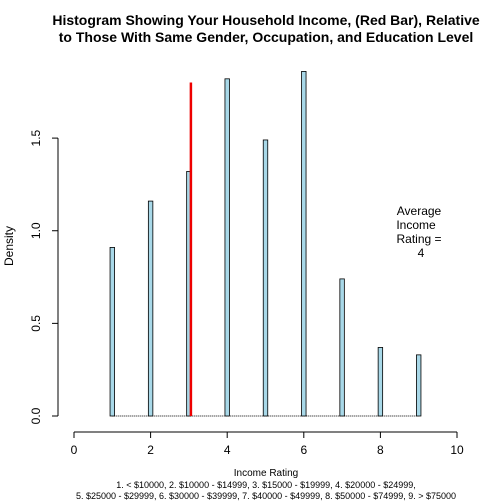  What do you see at coordinates (457, 450) in the screenshot?
I see `x-tick-label-10: 10` at bounding box center [457, 450].